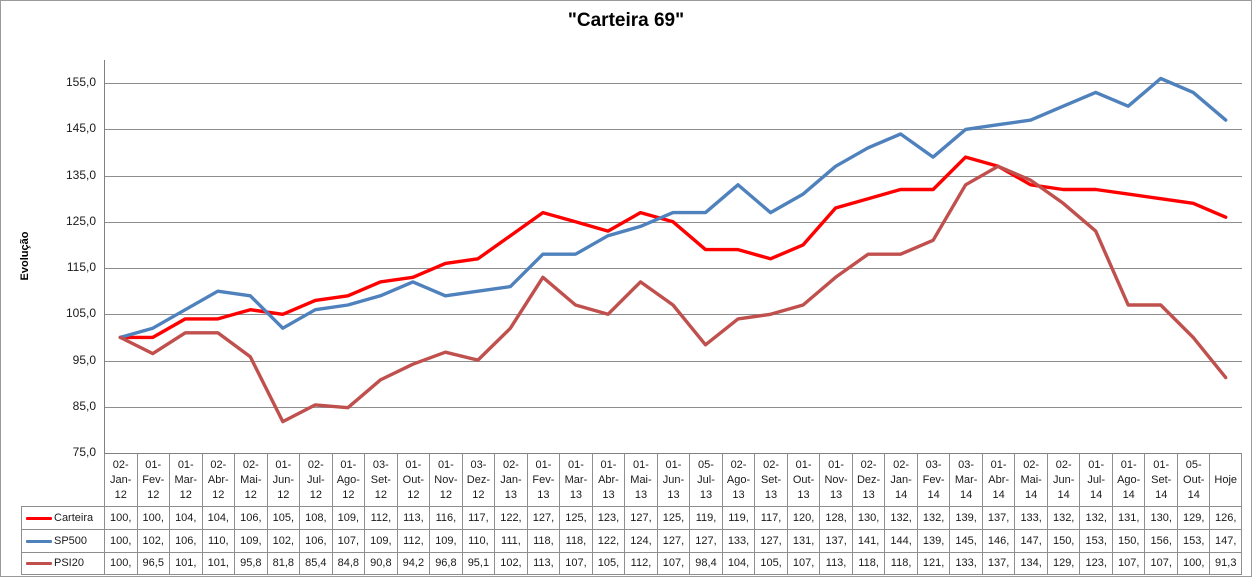 Image resolution: width=1252 pixels, height=577 pixels. I want to click on date-header-cell: Hoje, so click(1225, 479).